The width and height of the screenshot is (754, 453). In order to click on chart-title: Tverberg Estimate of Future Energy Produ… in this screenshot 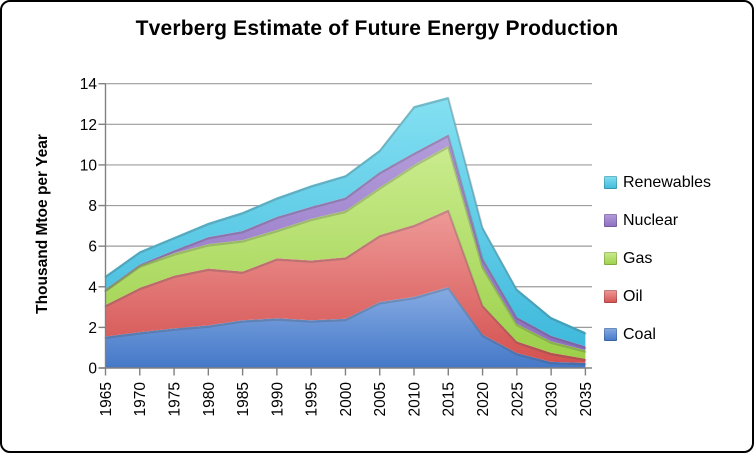, I will do `click(377, 28)`.